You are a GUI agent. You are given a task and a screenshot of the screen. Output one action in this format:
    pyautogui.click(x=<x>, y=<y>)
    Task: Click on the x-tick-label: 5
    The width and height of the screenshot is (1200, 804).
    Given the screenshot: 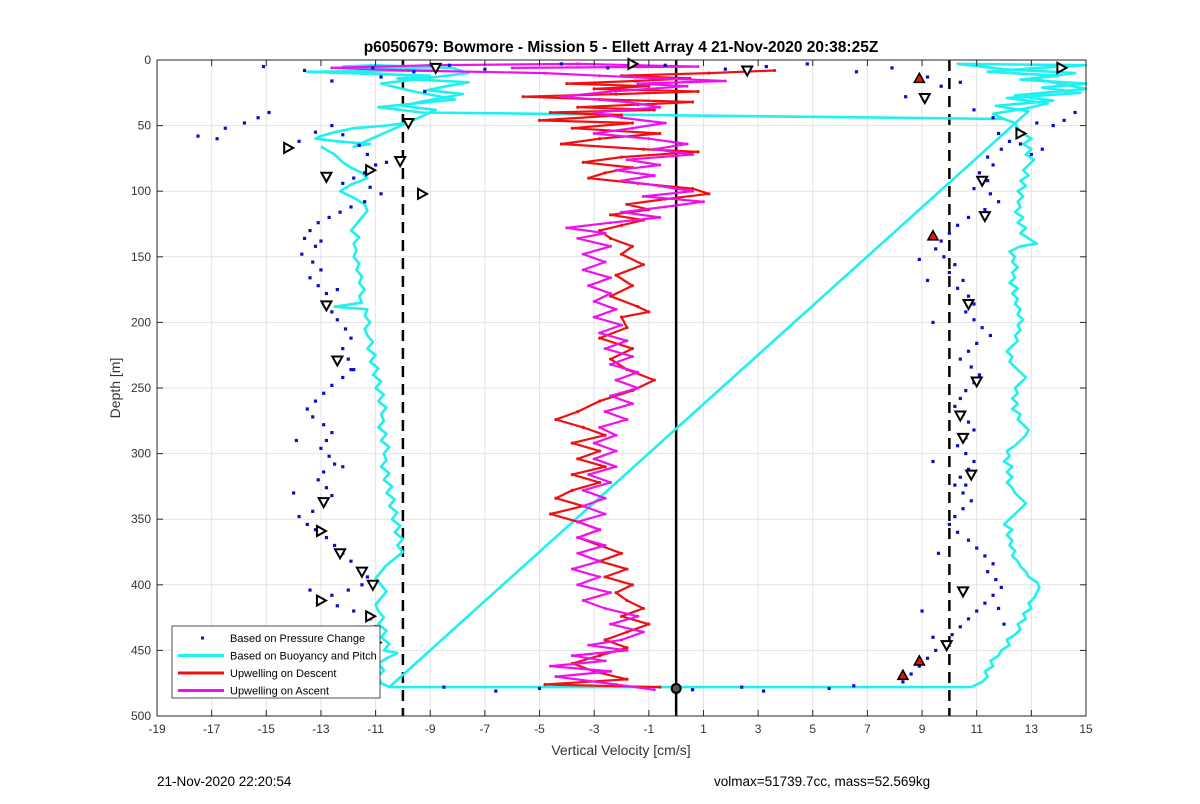 What is the action you would take?
    pyautogui.click(x=812, y=729)
    